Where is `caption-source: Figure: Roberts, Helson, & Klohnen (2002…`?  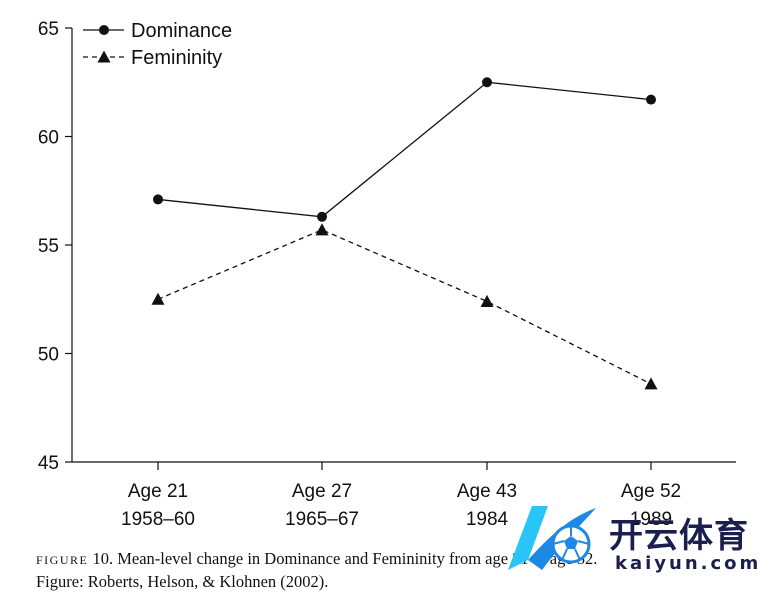 caption-source: Figure: Roberts, Helson, & Klohnen (2002… is located at coordinates (182, 581).